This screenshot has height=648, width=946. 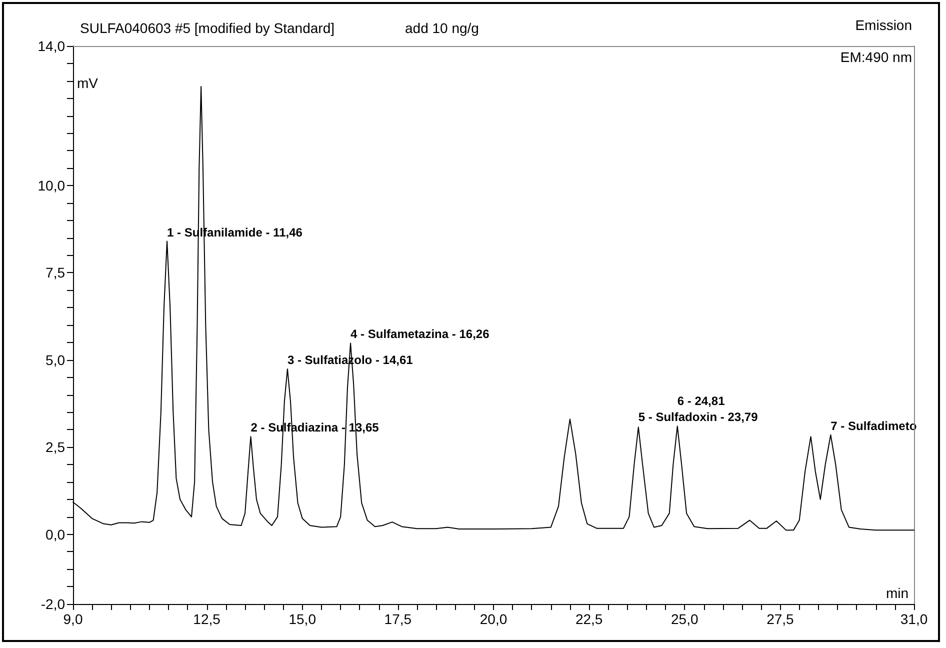 I want to click on x-tick-label: 27,5, so click(x=780, y=619).